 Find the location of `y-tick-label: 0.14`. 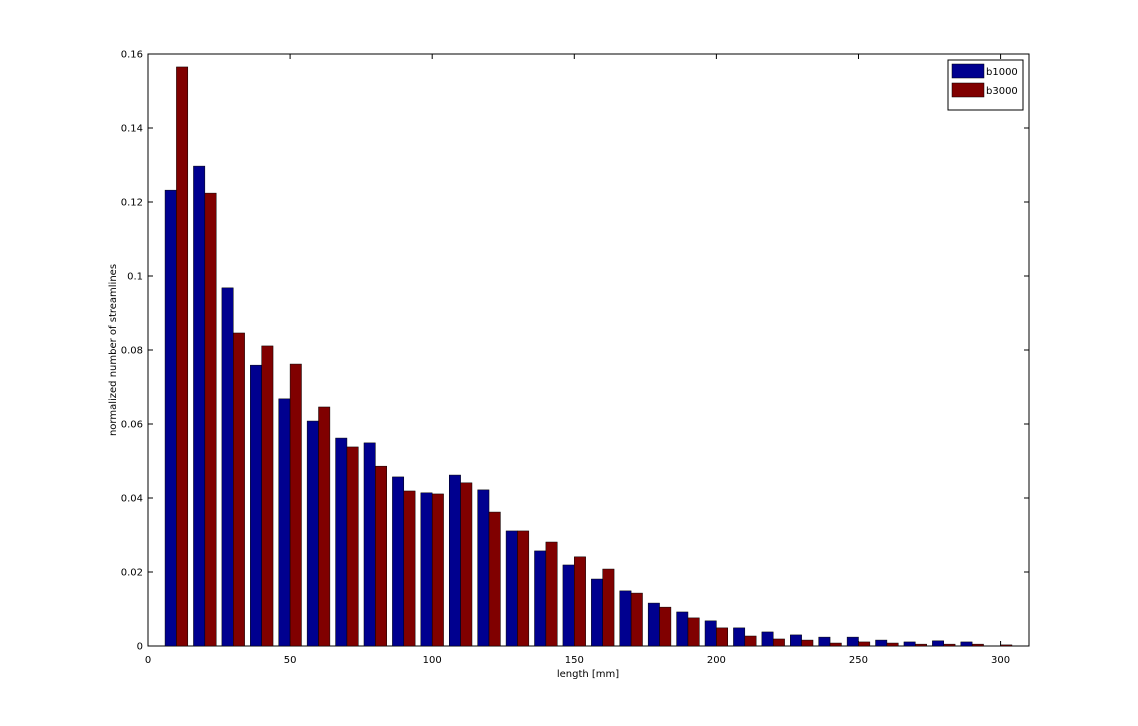

y-tick-label: 0.14 is located at coordinates (132, 129).